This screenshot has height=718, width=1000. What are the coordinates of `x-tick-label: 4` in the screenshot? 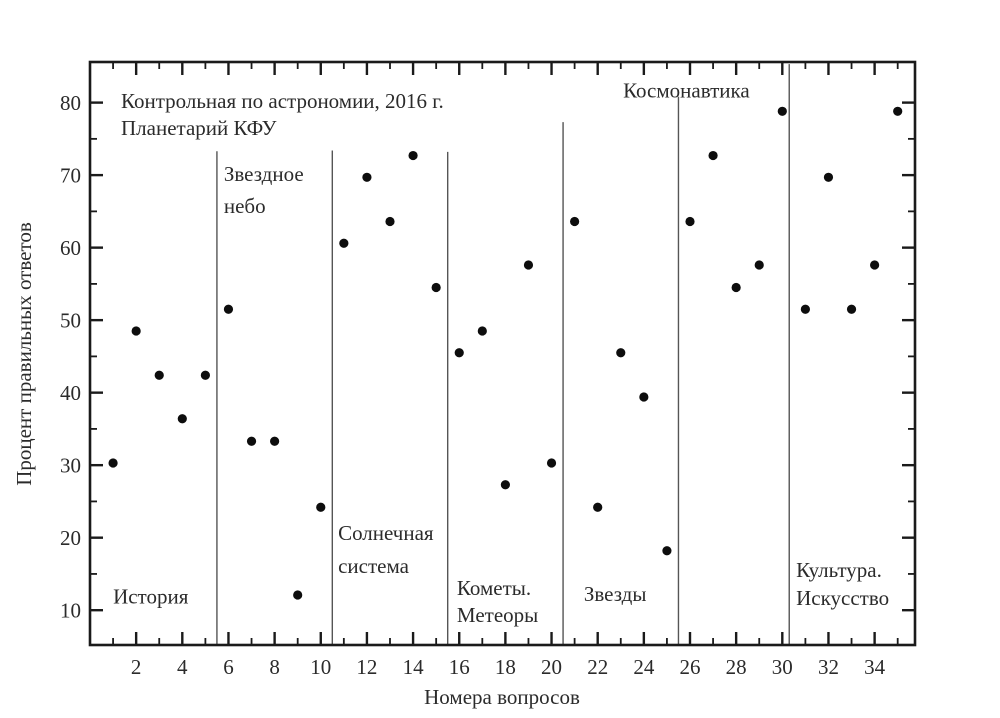 It's located at (182, 667).